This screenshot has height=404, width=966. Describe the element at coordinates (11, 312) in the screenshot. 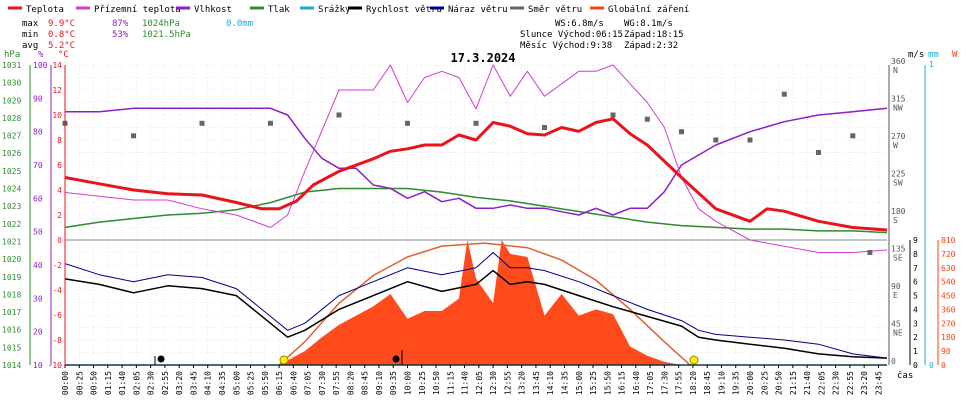

I see `hpa-tick-label: 1017` at that location.